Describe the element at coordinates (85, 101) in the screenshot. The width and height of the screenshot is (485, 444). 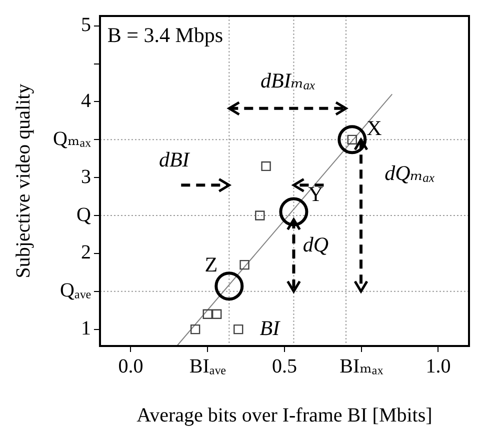
I see `y-tick-label: 4` at that location.